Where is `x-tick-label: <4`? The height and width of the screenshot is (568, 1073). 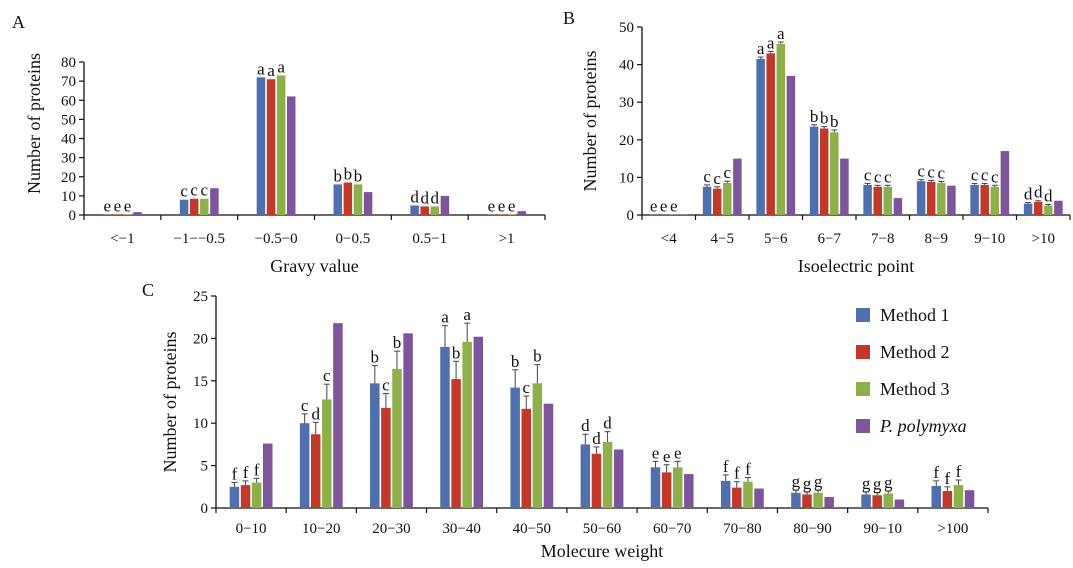
x-tick-label: <4 is located at coordinates (669, 239).